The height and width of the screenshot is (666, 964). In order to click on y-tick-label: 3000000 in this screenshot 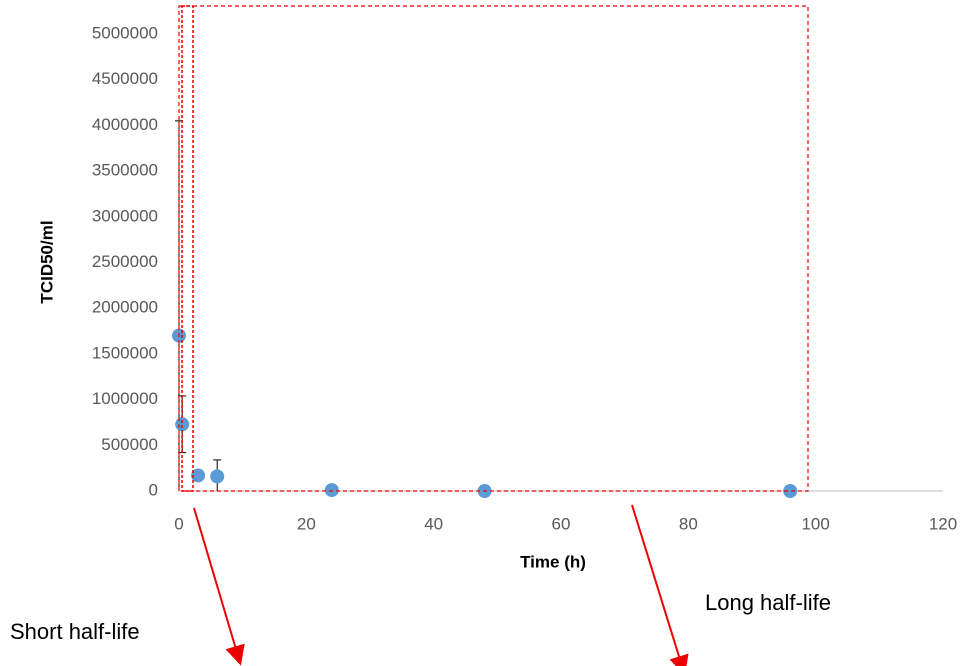, I will do `click(125, 215)`.